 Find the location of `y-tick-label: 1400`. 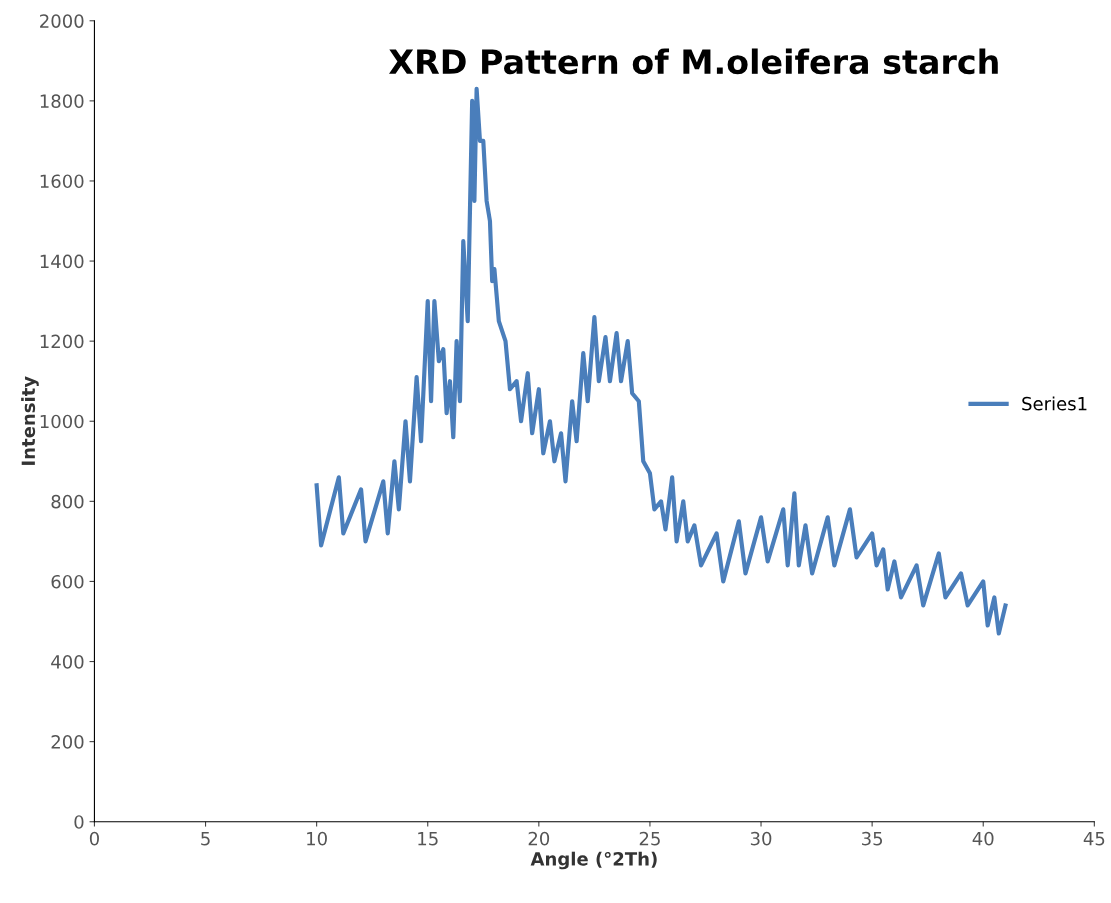

y-tick-label: 1400 is located at coordinates (62, 261).